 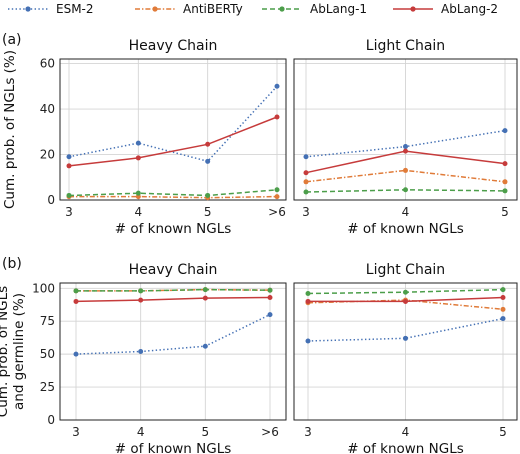 I want to click on y-tick-label: 25, so click(x=47, y=387).